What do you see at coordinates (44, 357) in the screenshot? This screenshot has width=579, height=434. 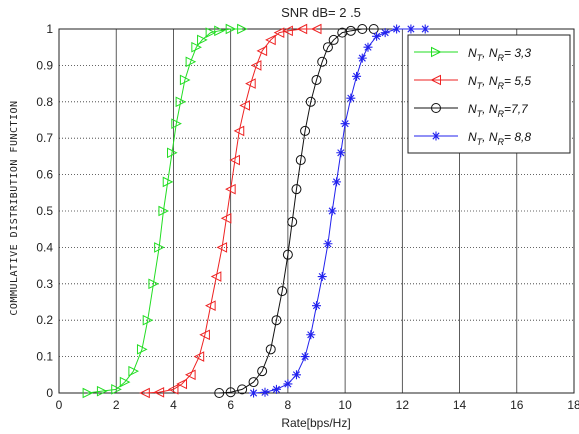 I see `y-tick-label: 0.1` at bounding box center [44, 357].